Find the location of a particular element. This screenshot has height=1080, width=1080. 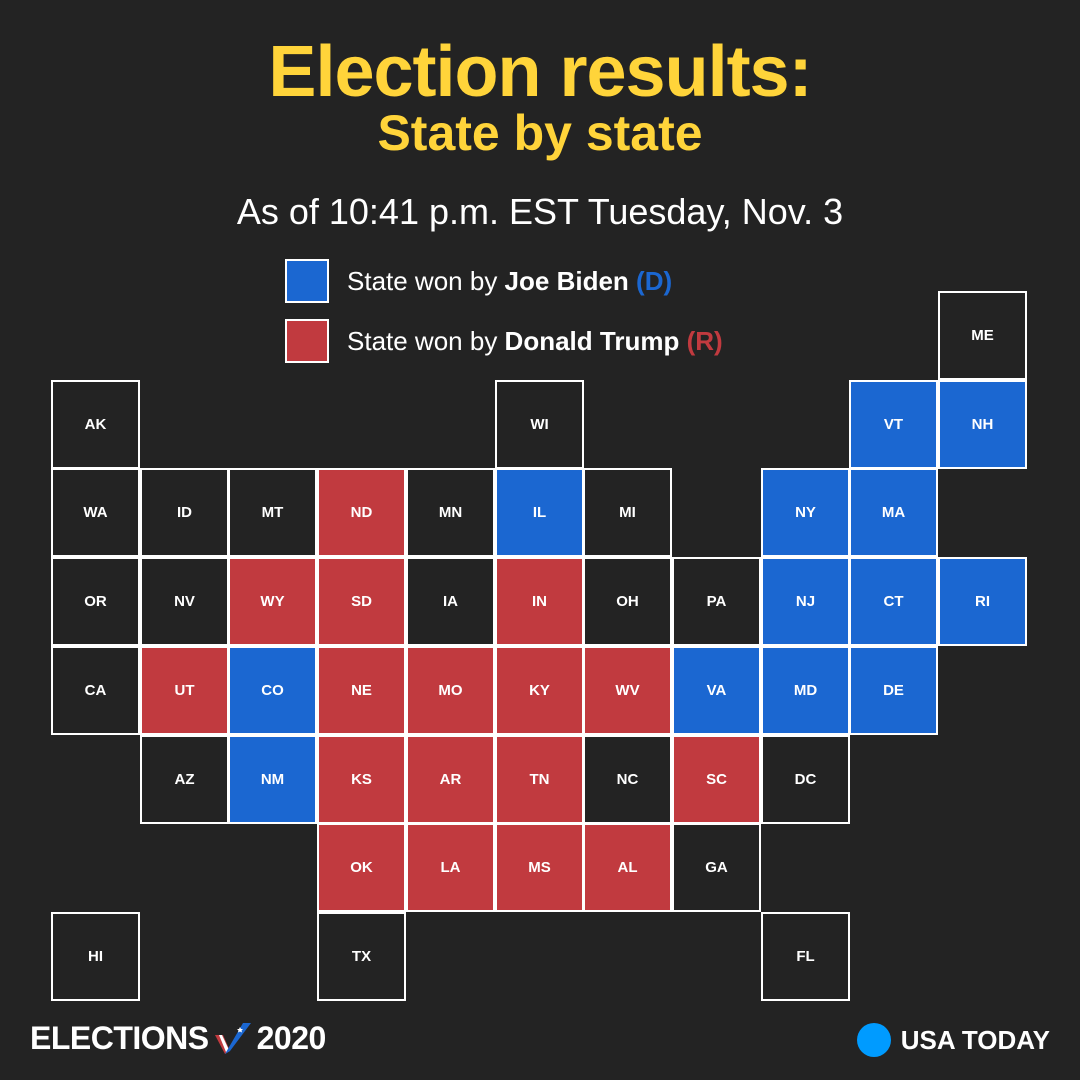

state-tile-sc: SC is located at coordinates (716, 779).